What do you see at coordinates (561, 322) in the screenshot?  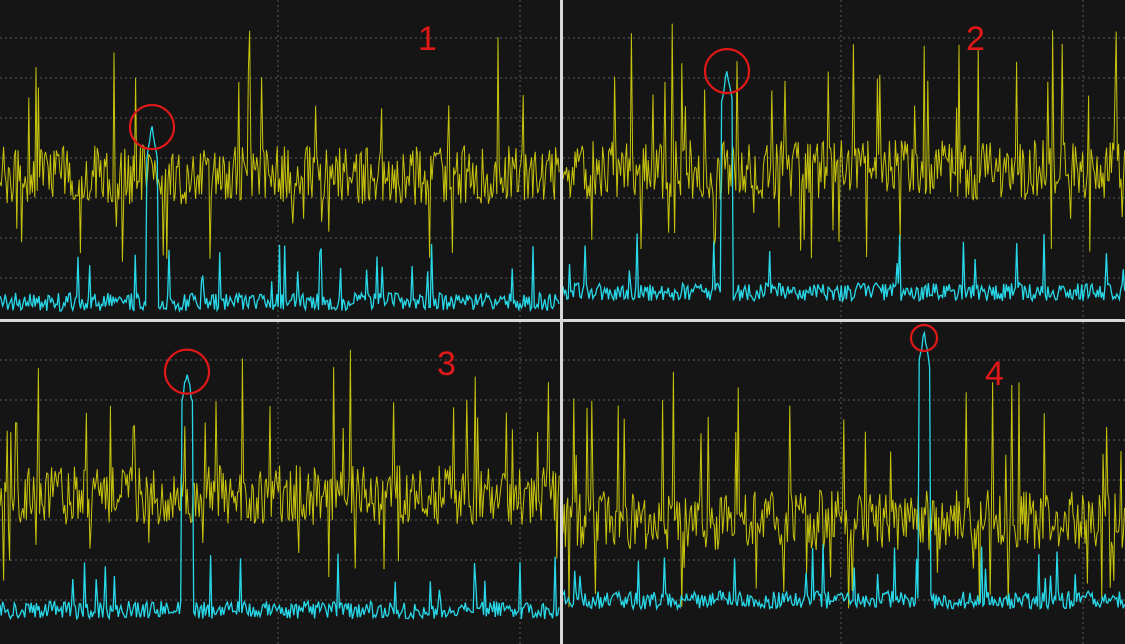 I see `vertical-divider` at bounding box center [561, 322].